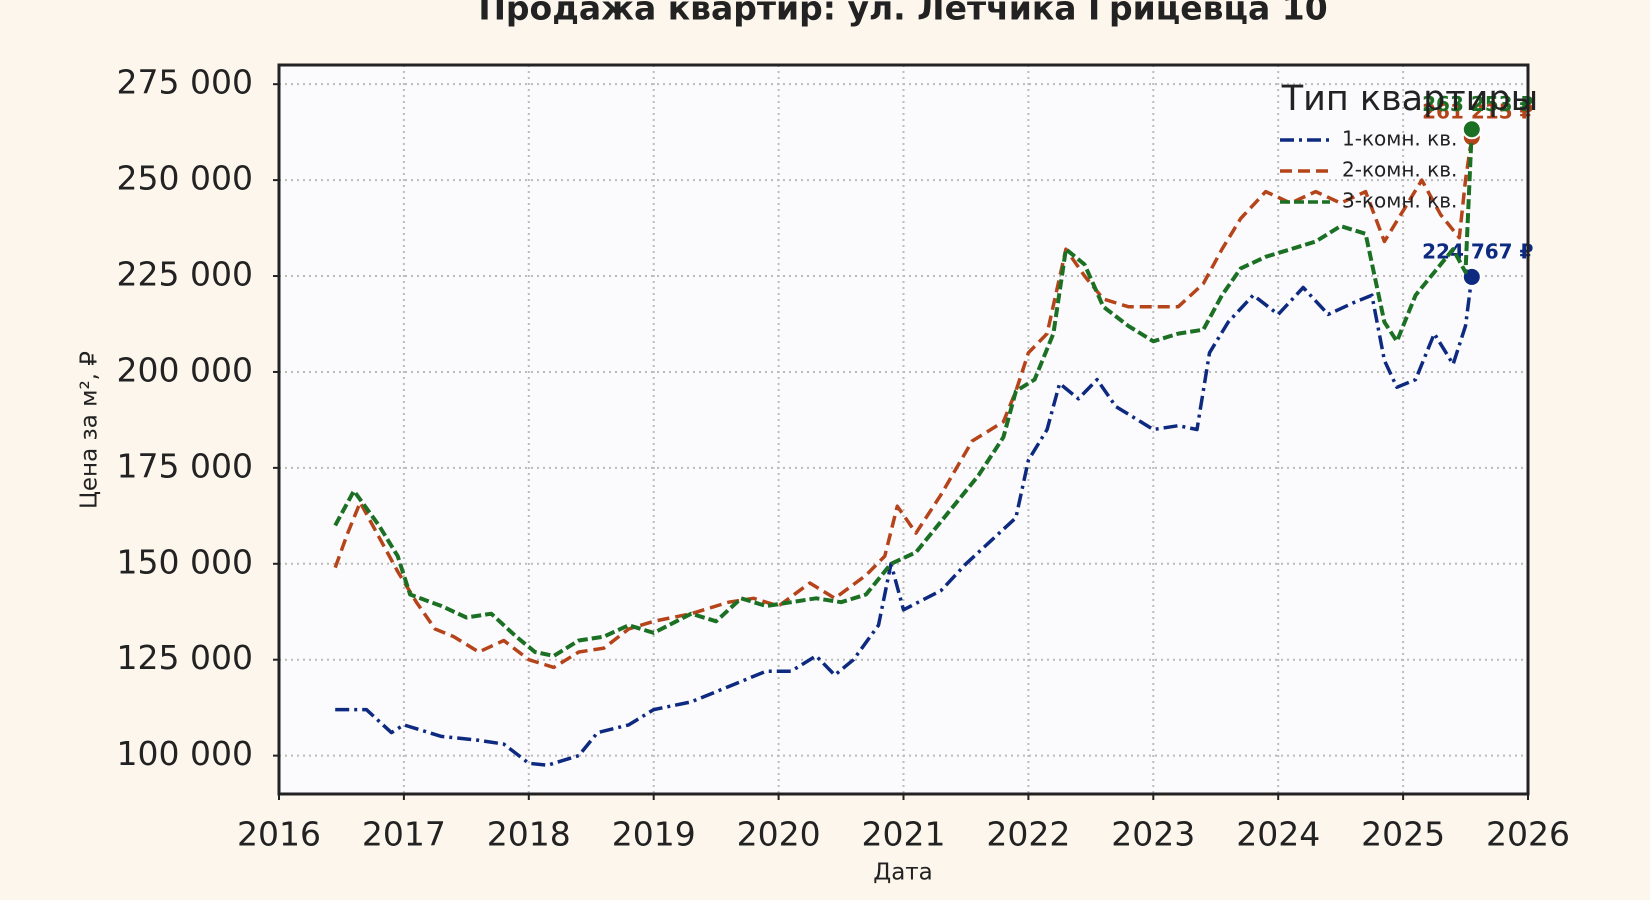 The width and height of the screenshot is (1650, 900). What do you see at coordinates (654, 834) in the screenshot?
I see `x-tick-label: 2019` at bounding box center [654, 834].